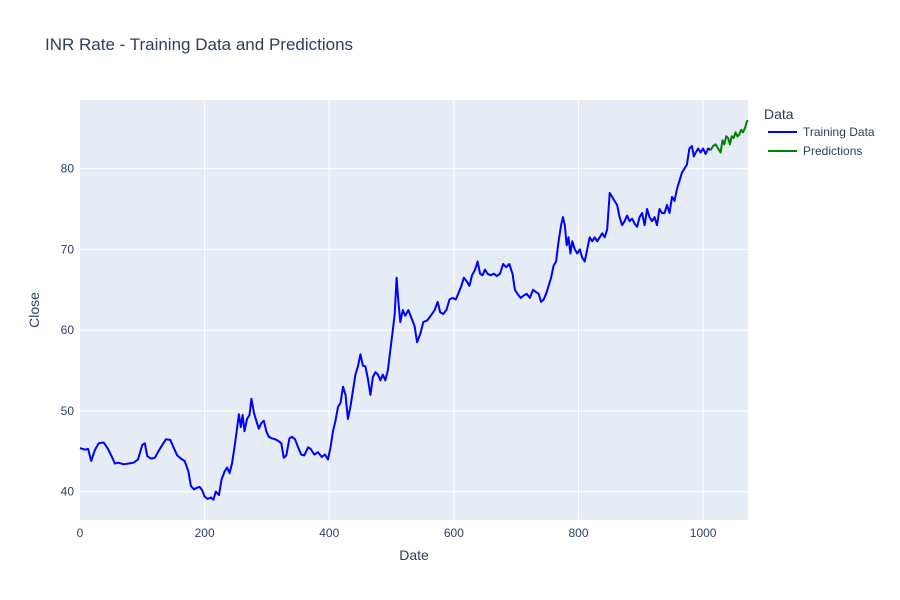  I want to click on legend-label: Predictions, so click(832, 151).